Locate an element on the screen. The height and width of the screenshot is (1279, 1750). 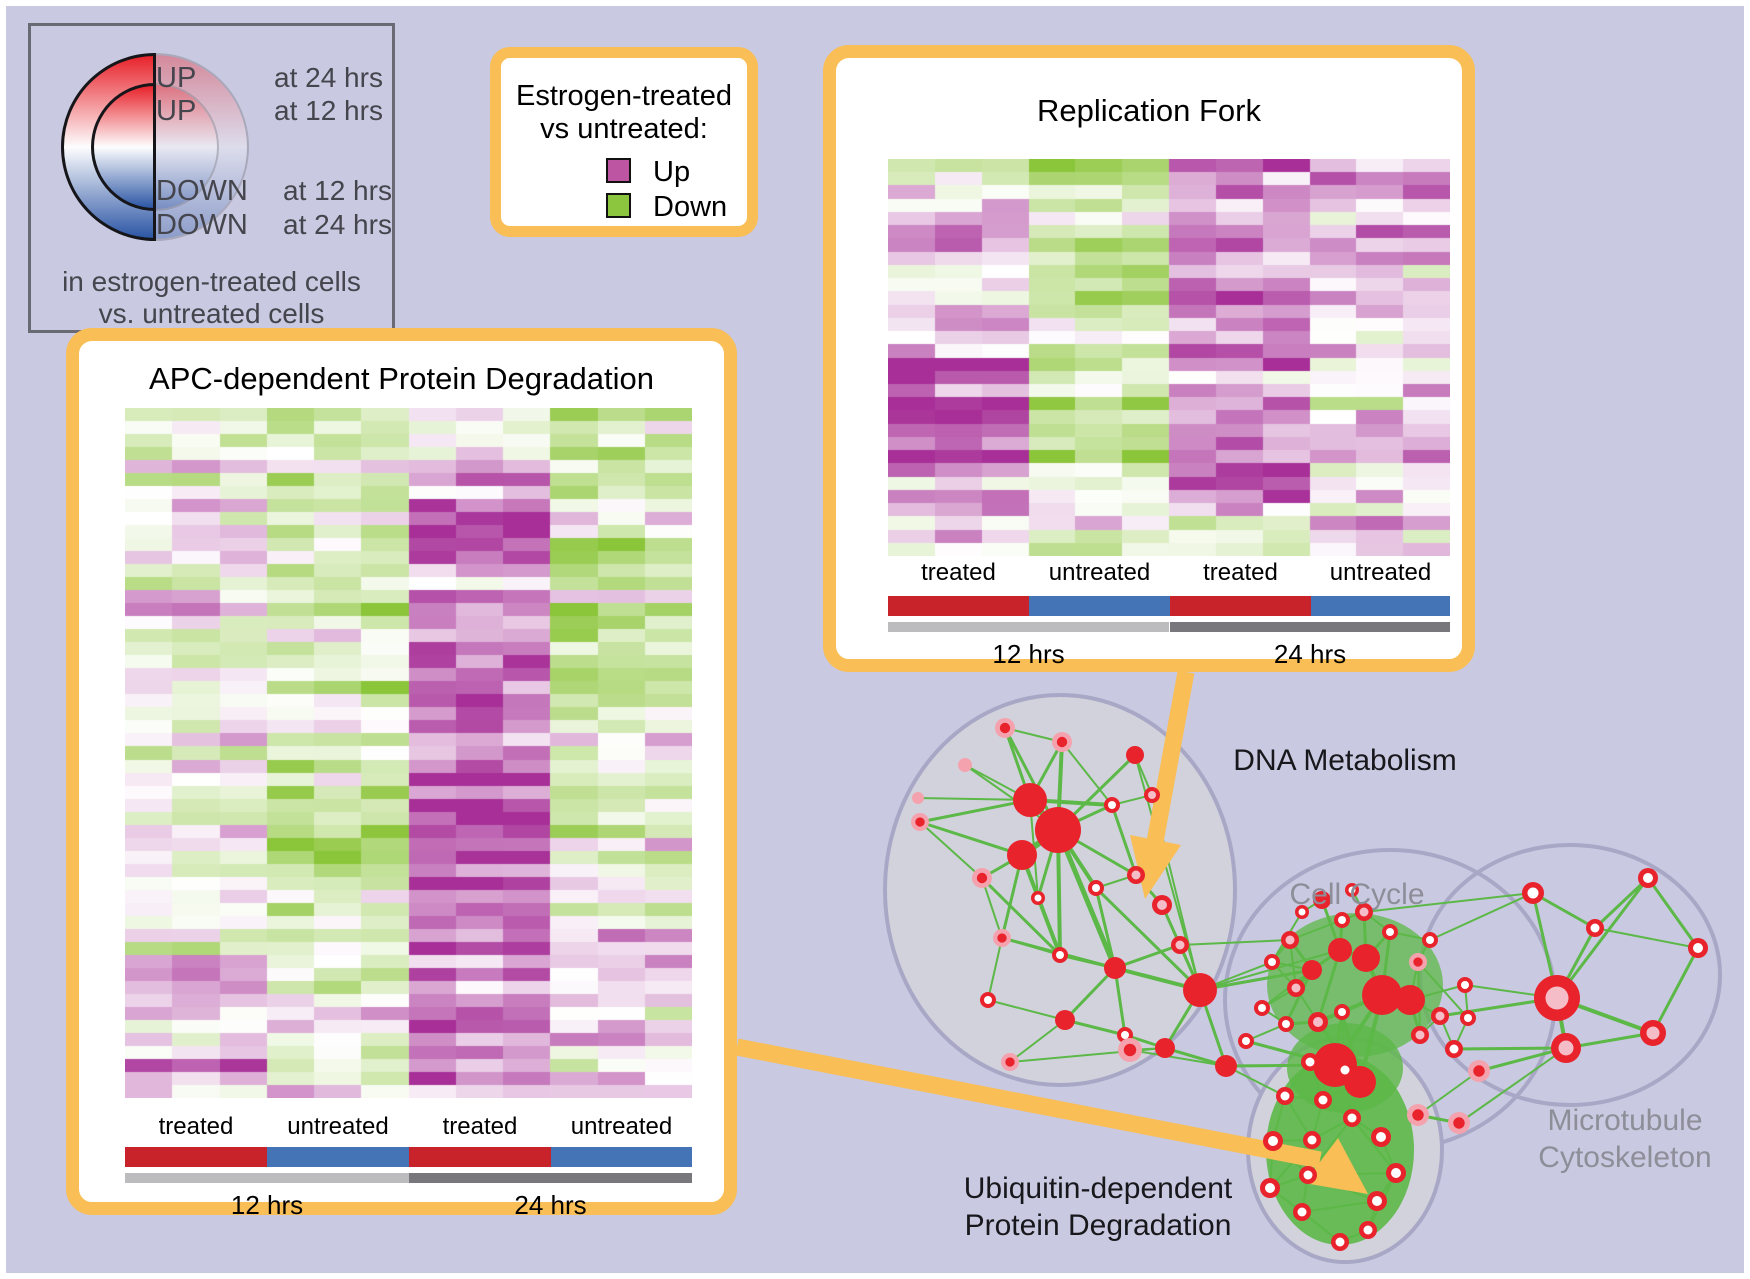
gene-node-68-rw-center is located at coordinates (1323, 1100).